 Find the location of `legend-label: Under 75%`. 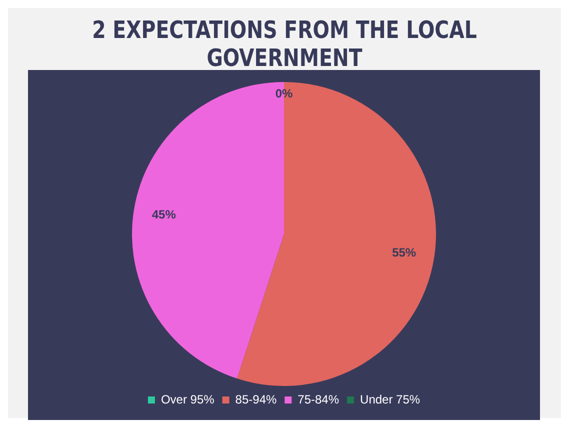

legend-label: Under 75% is located at coordinates (390, 399).